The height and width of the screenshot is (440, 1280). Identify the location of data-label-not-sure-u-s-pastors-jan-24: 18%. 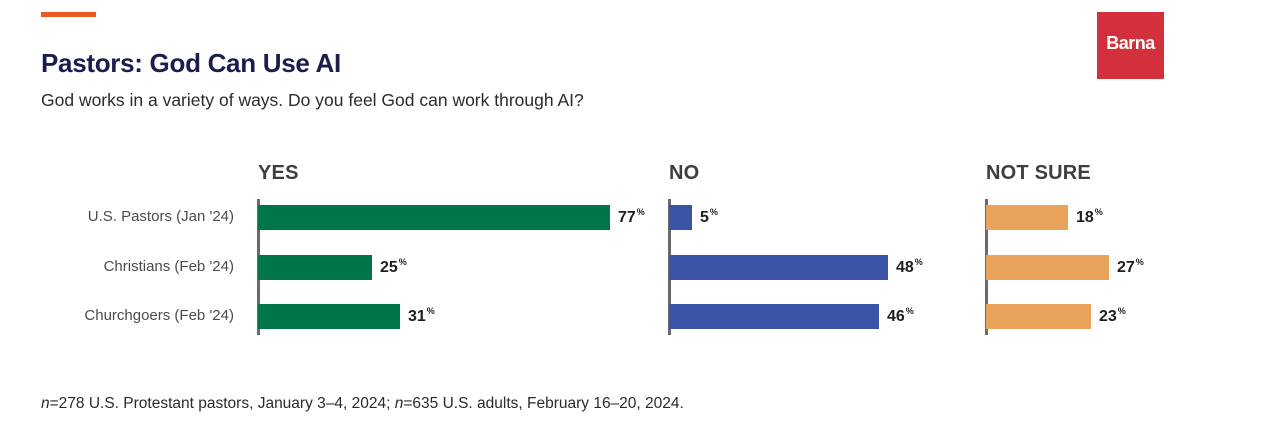
(1089, 216).